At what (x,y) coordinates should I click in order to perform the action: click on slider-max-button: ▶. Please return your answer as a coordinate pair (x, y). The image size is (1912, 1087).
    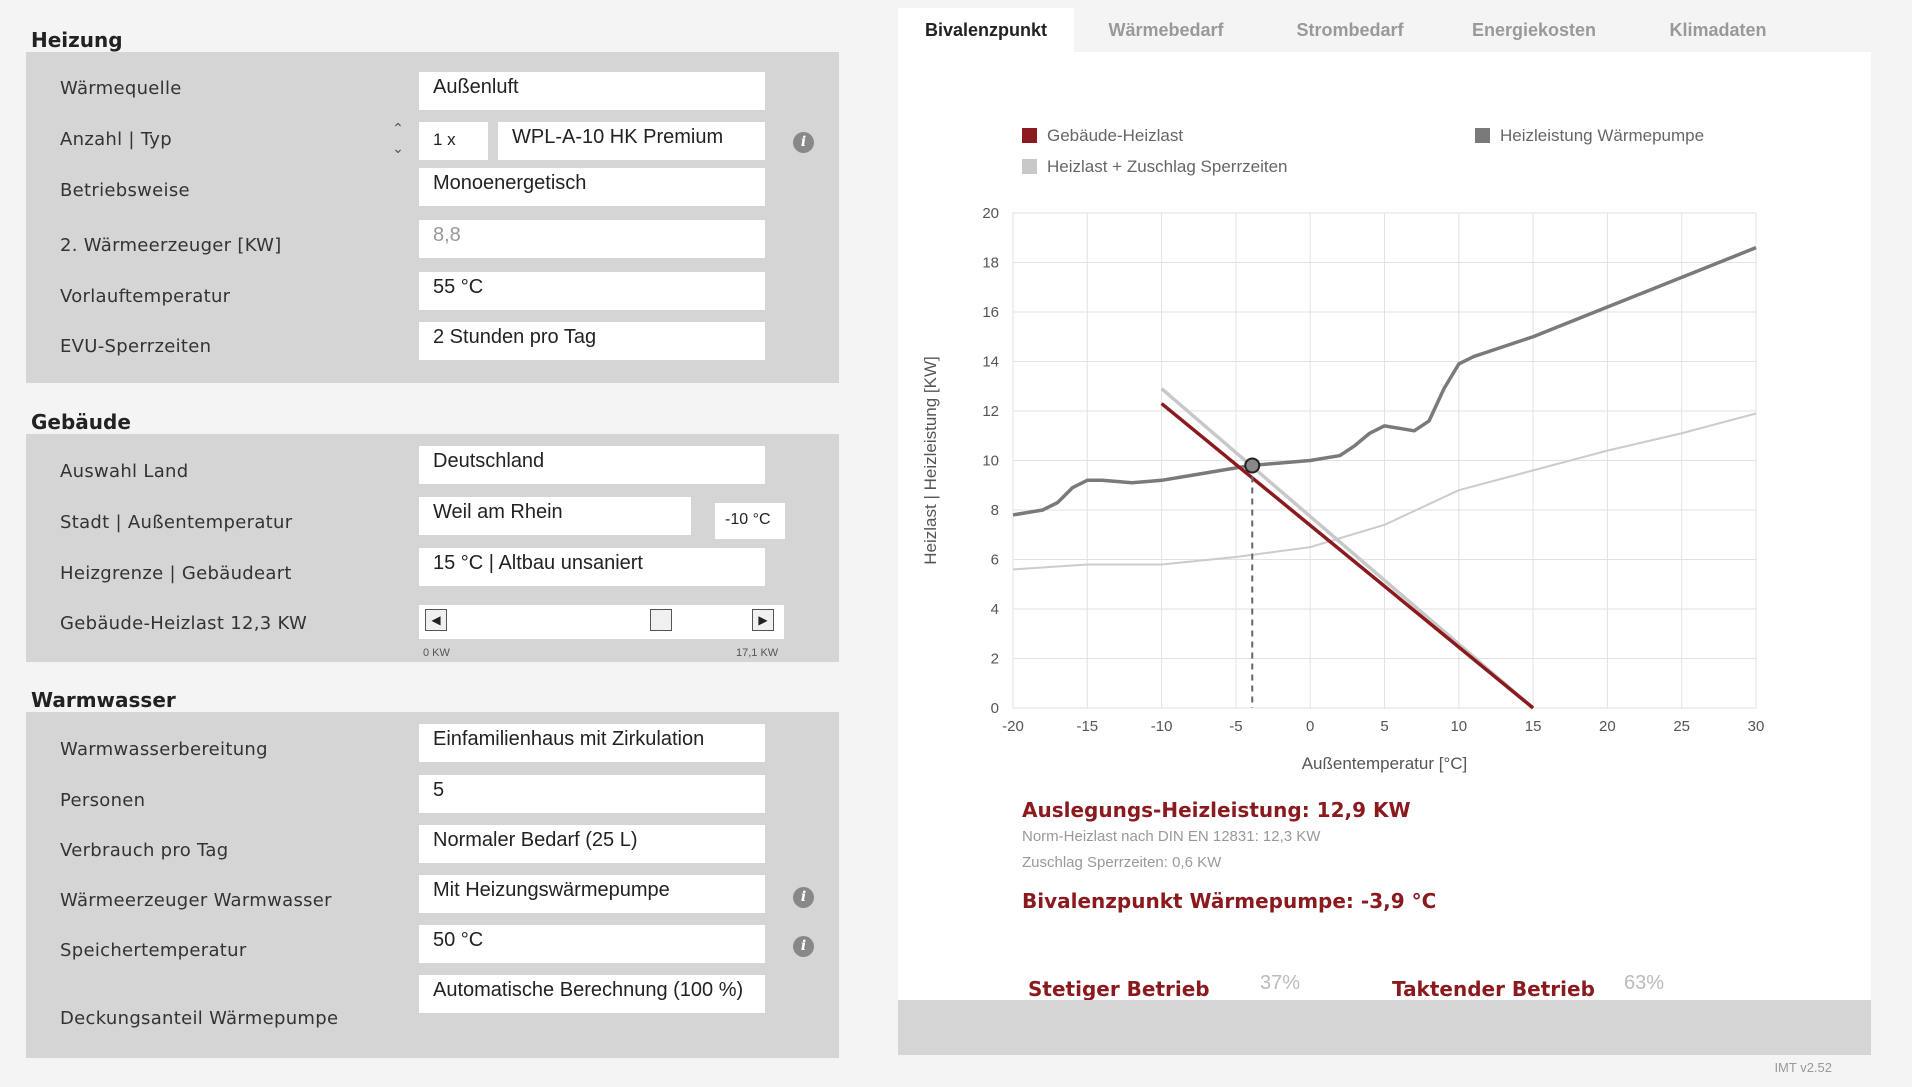
    Looking at the image, I should click on (763, 620).